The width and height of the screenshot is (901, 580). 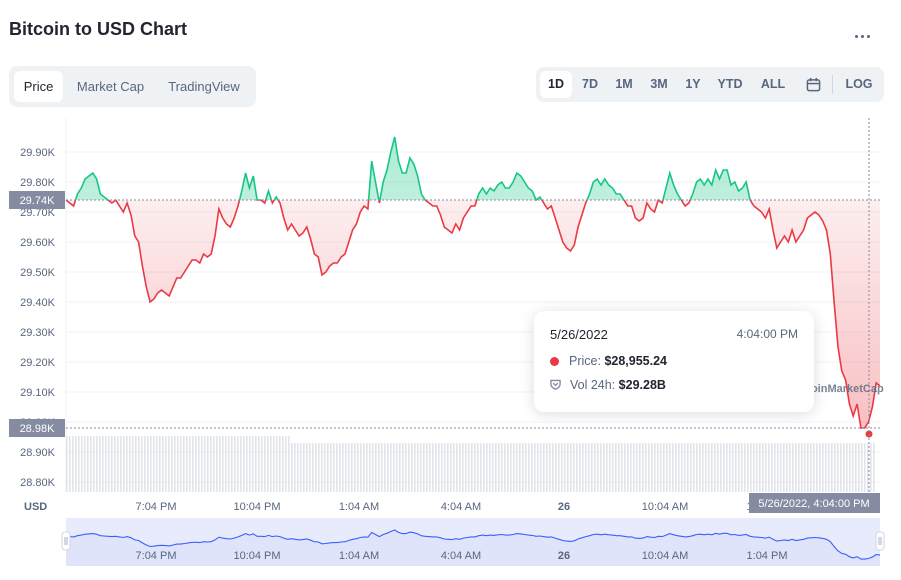 I want to click on navigator-tick-label: 10:04 PM, so click(x=256, y=556).